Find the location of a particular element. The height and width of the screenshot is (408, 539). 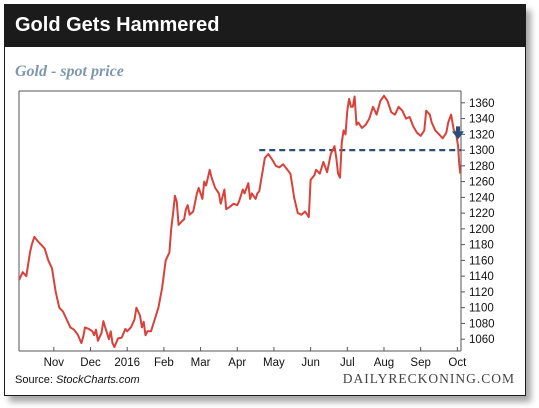

y-tick-label: 1200 is located at coordinates (482, 230).